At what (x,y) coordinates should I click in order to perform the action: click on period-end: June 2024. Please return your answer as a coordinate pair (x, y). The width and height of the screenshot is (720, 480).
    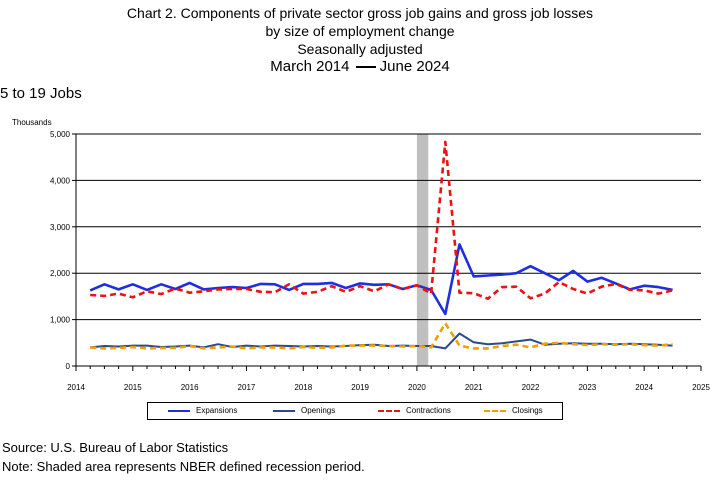
    Looking at the image, I should click on (414, 66).